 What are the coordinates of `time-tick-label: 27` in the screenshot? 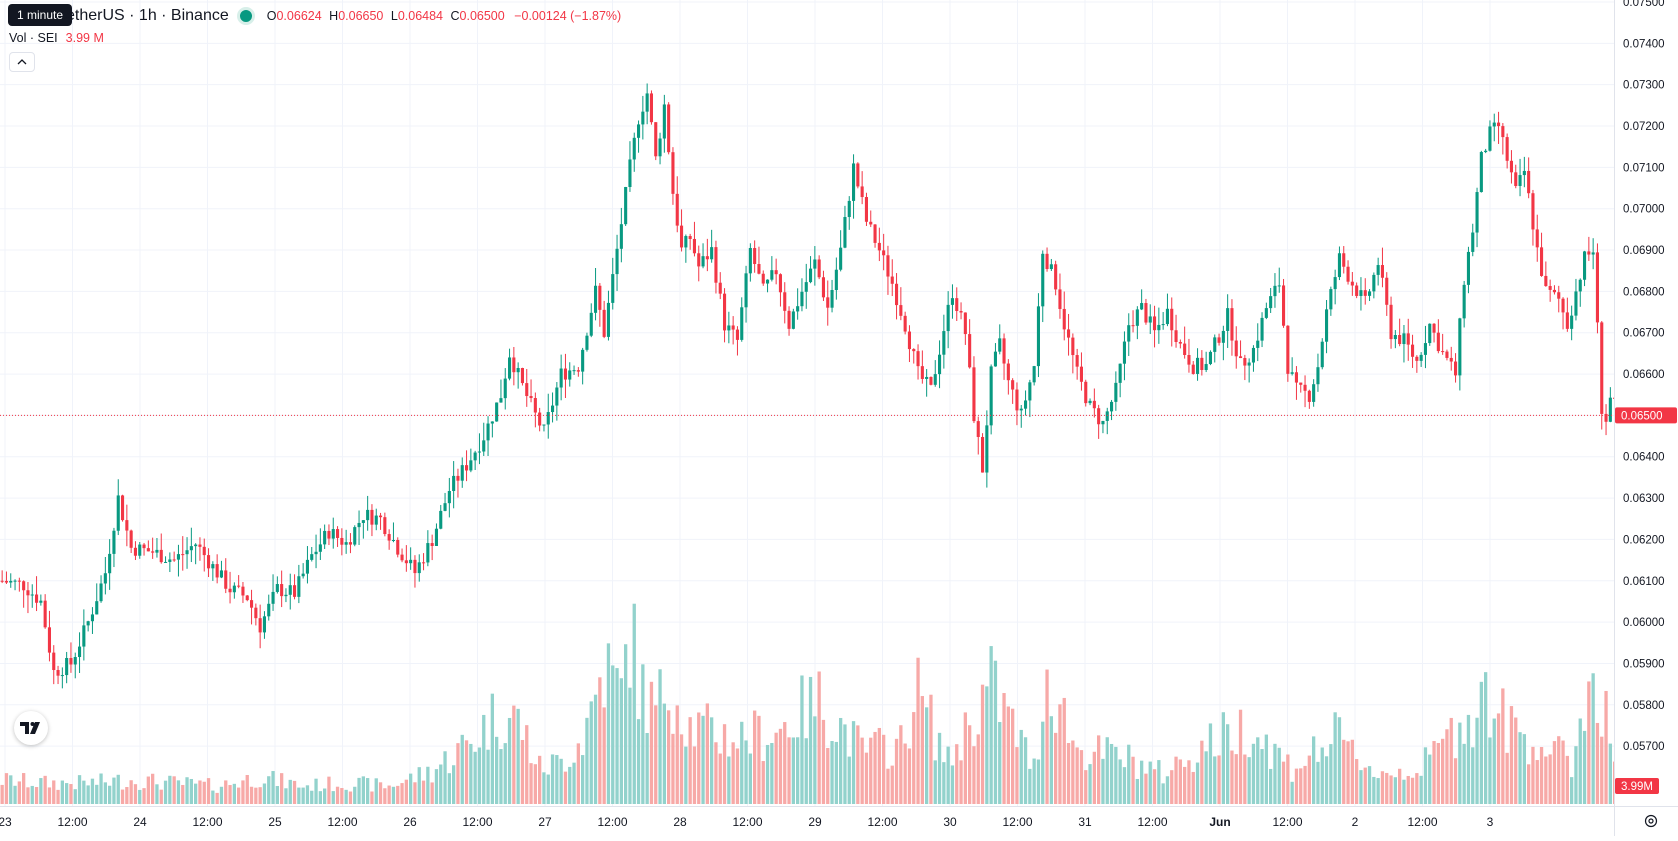 It's located at (545, 822).